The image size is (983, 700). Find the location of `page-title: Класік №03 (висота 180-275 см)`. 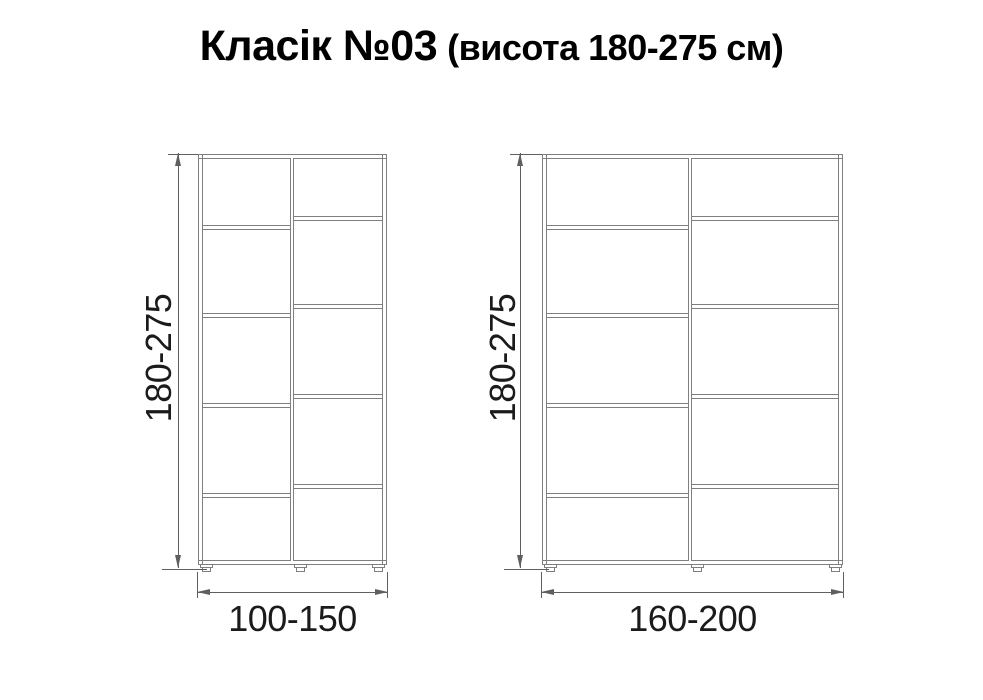

page-title: Класік №03 (висота 180-275 см) is located at coordinates (491, 46).